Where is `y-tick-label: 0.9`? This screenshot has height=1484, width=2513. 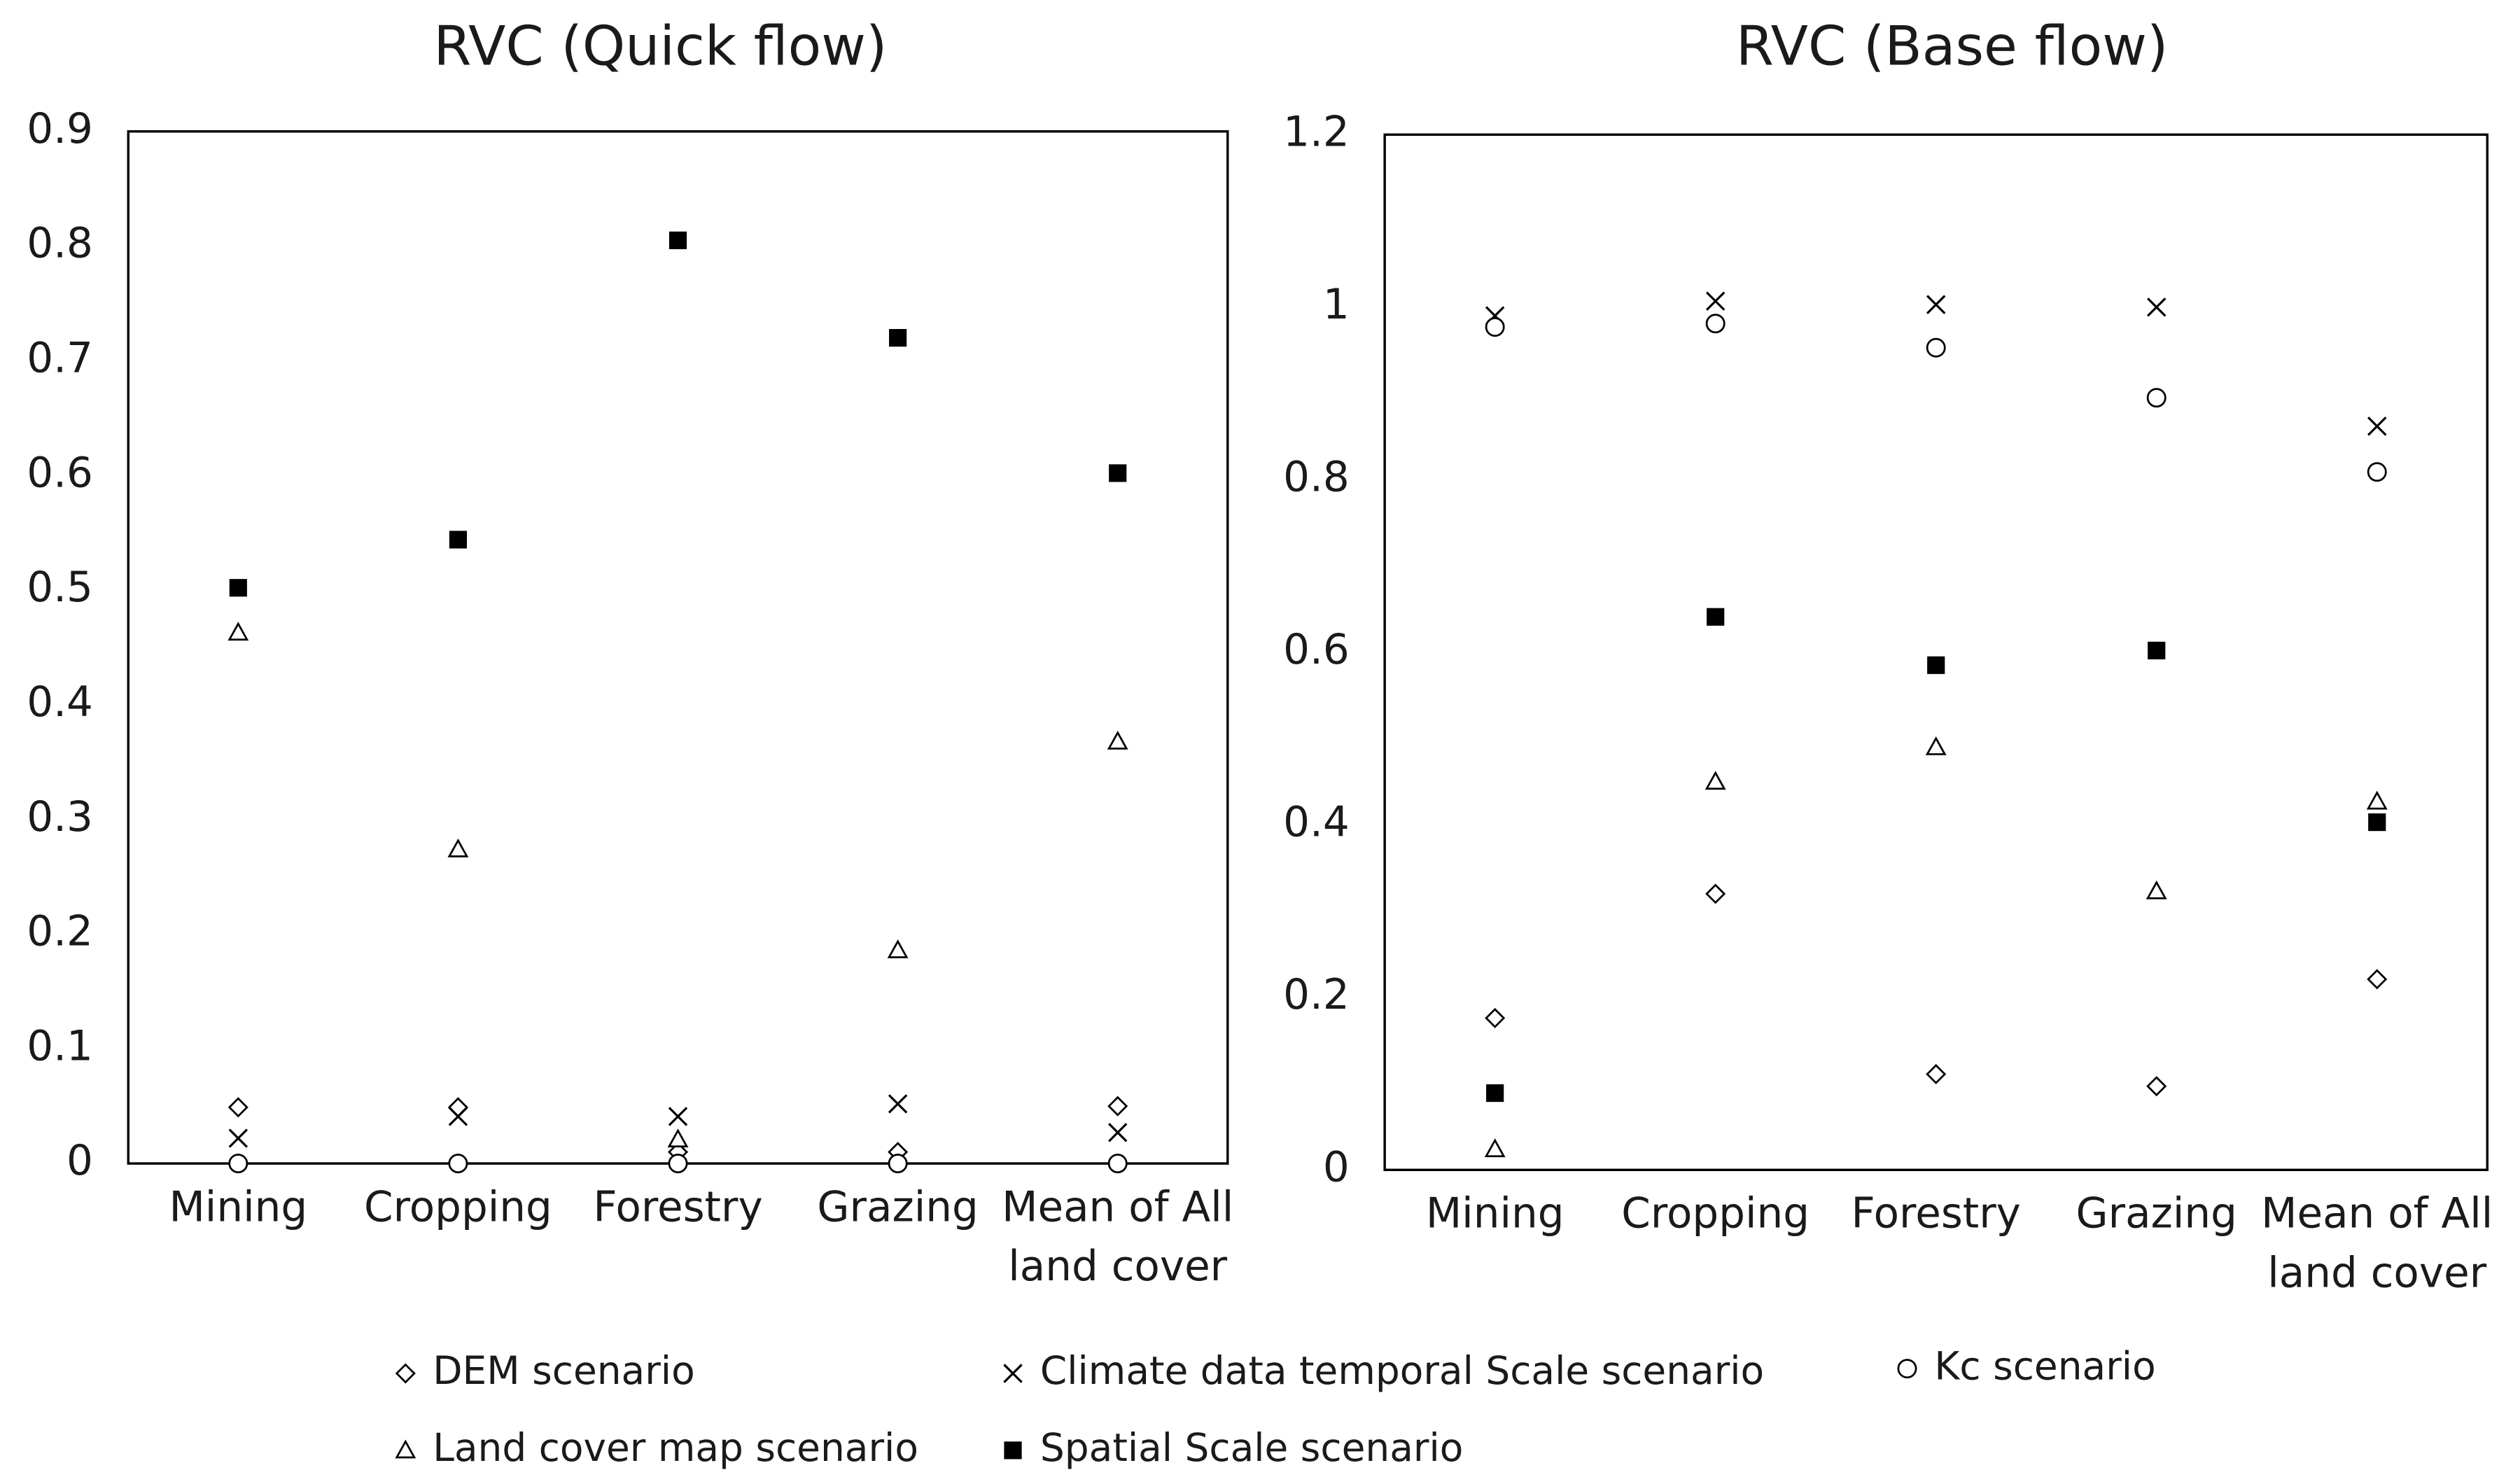
y-tick-label: 0.9 is located at coordinates (60, 129).